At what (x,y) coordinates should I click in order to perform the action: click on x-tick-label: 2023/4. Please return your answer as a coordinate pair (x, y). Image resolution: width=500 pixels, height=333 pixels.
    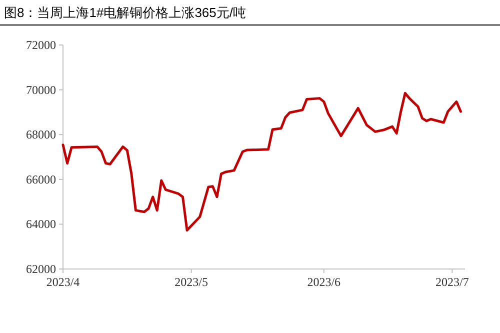
    Looking at the image, I should click on (63, 282).